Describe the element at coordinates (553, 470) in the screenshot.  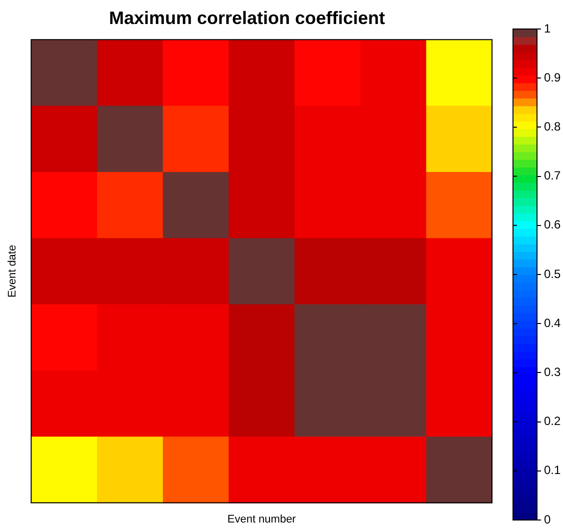
I see `color-bar-label: 0.1` at that location.